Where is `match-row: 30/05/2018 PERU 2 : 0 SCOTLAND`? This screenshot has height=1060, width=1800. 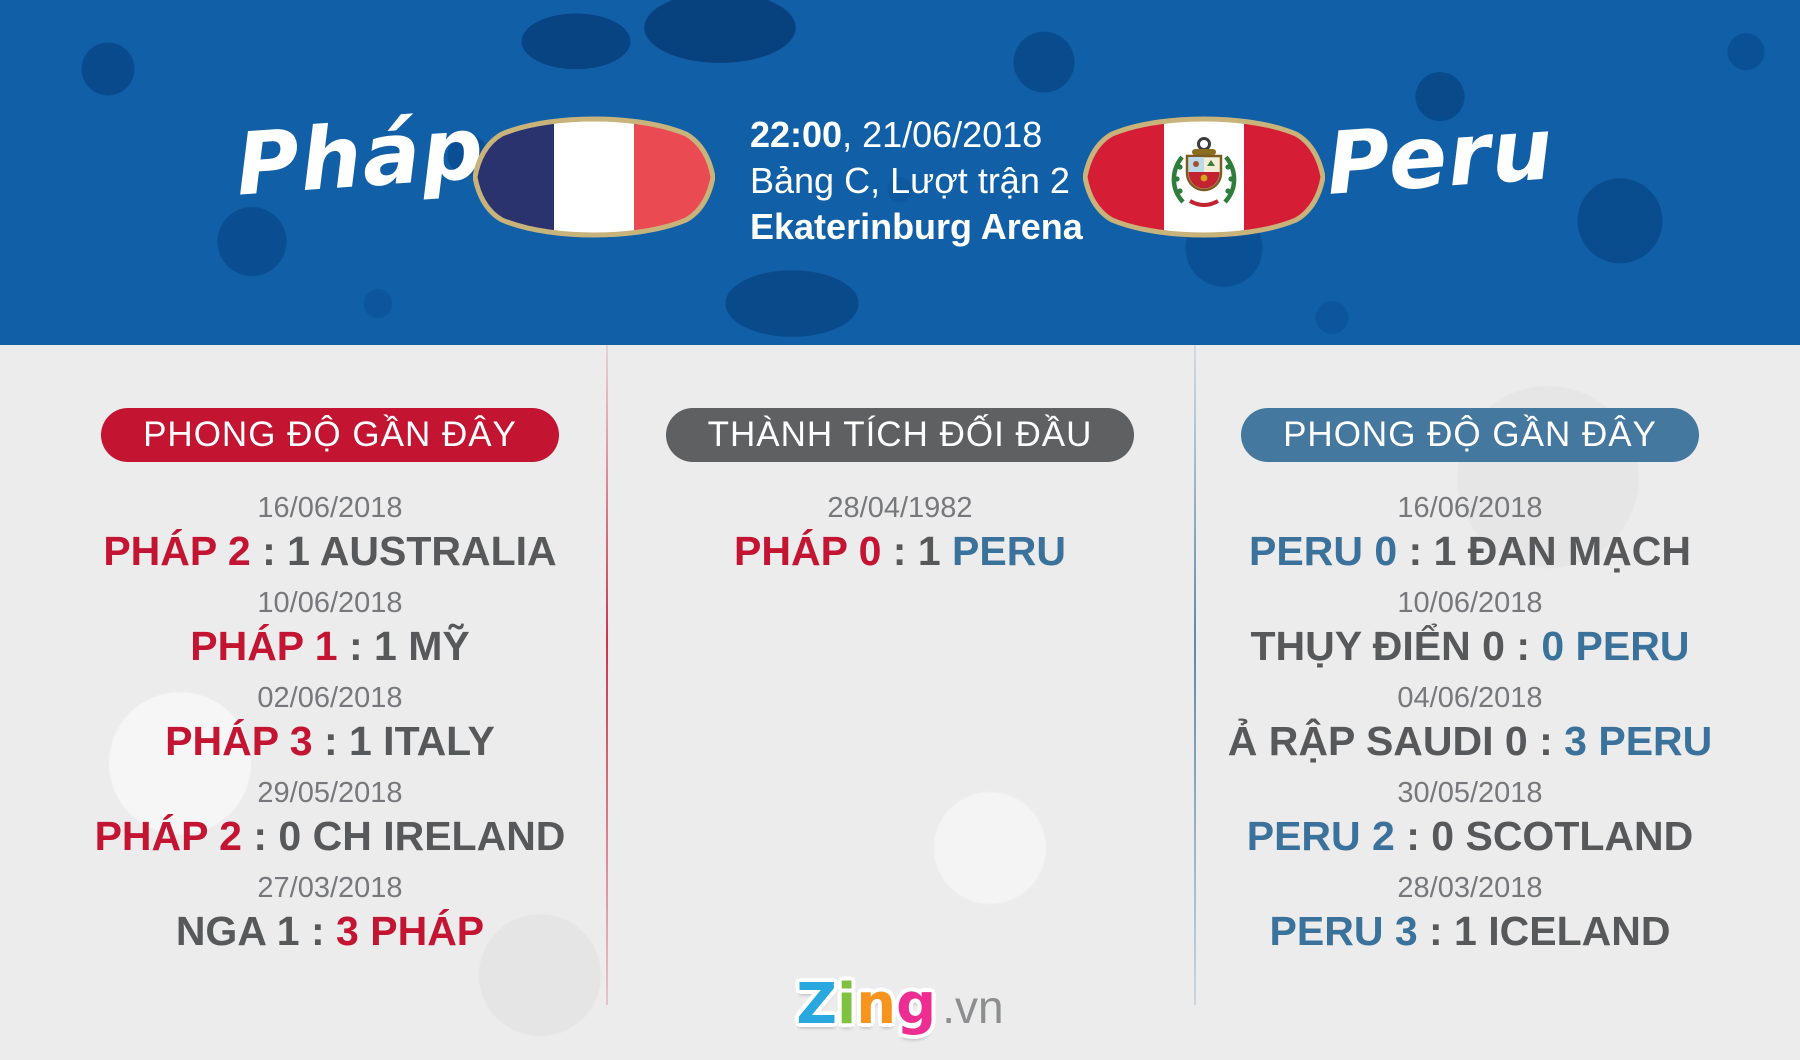 match-row: 30/05/2018 PERU 2 : 0 SCOTLAND is located at coordinates (1470, 817).